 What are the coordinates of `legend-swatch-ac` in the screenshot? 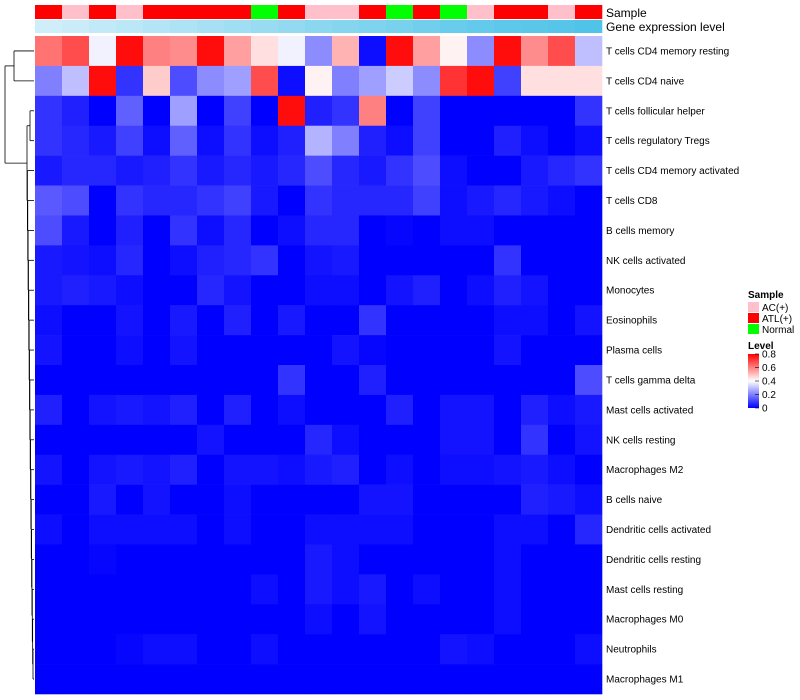 It's located at (753, 307).